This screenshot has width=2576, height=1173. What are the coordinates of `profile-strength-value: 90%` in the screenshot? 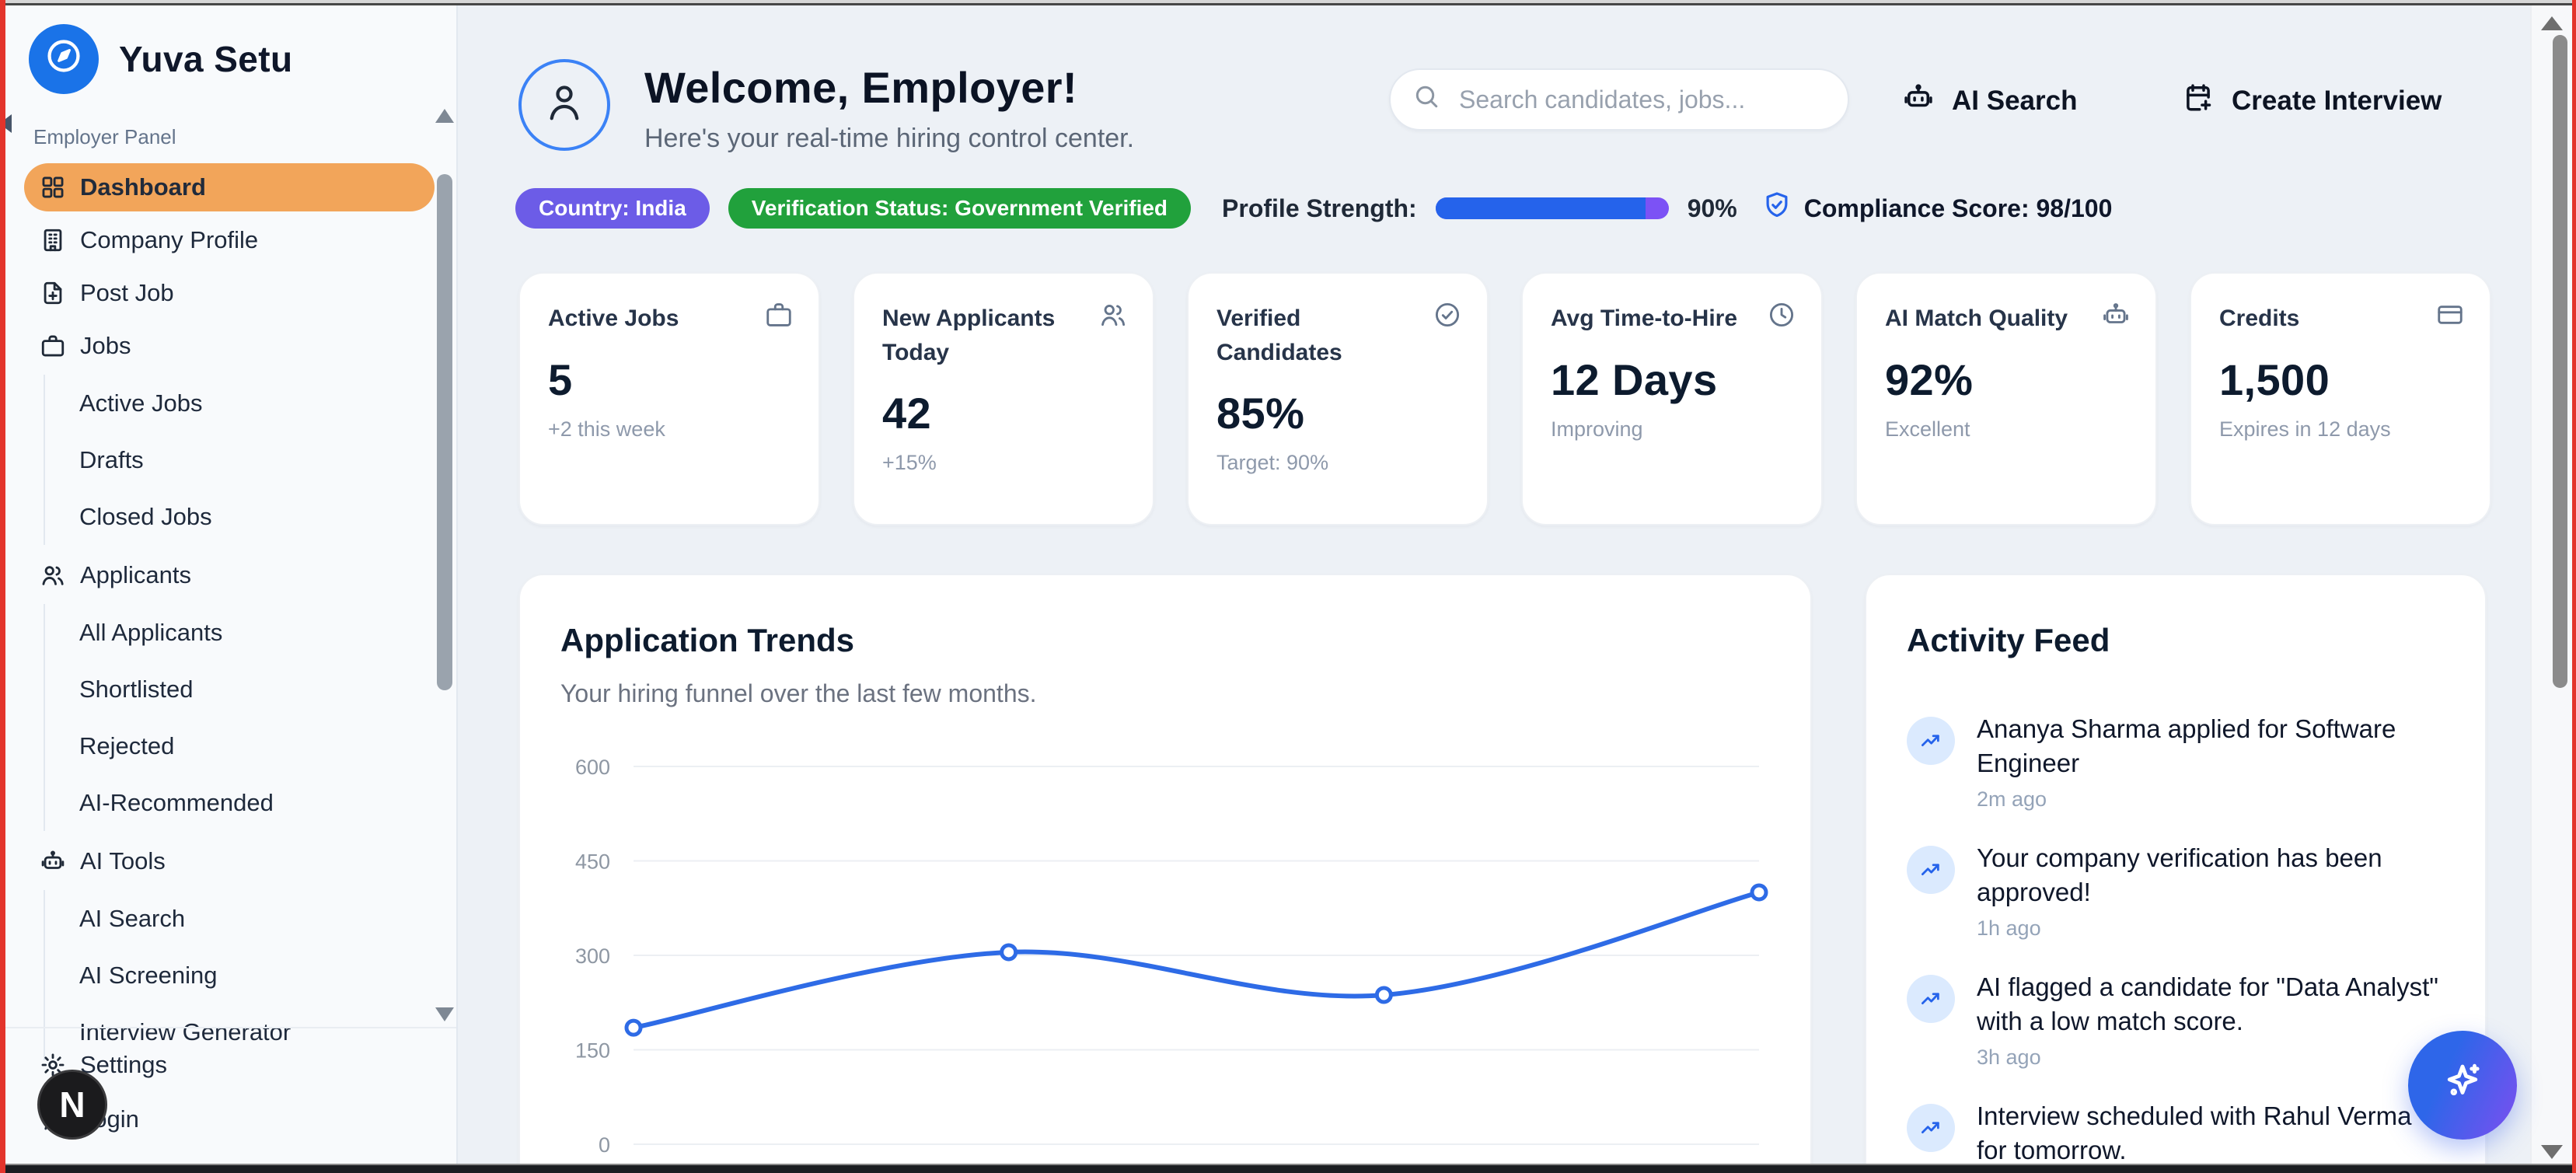 It's located at (1712, 208).